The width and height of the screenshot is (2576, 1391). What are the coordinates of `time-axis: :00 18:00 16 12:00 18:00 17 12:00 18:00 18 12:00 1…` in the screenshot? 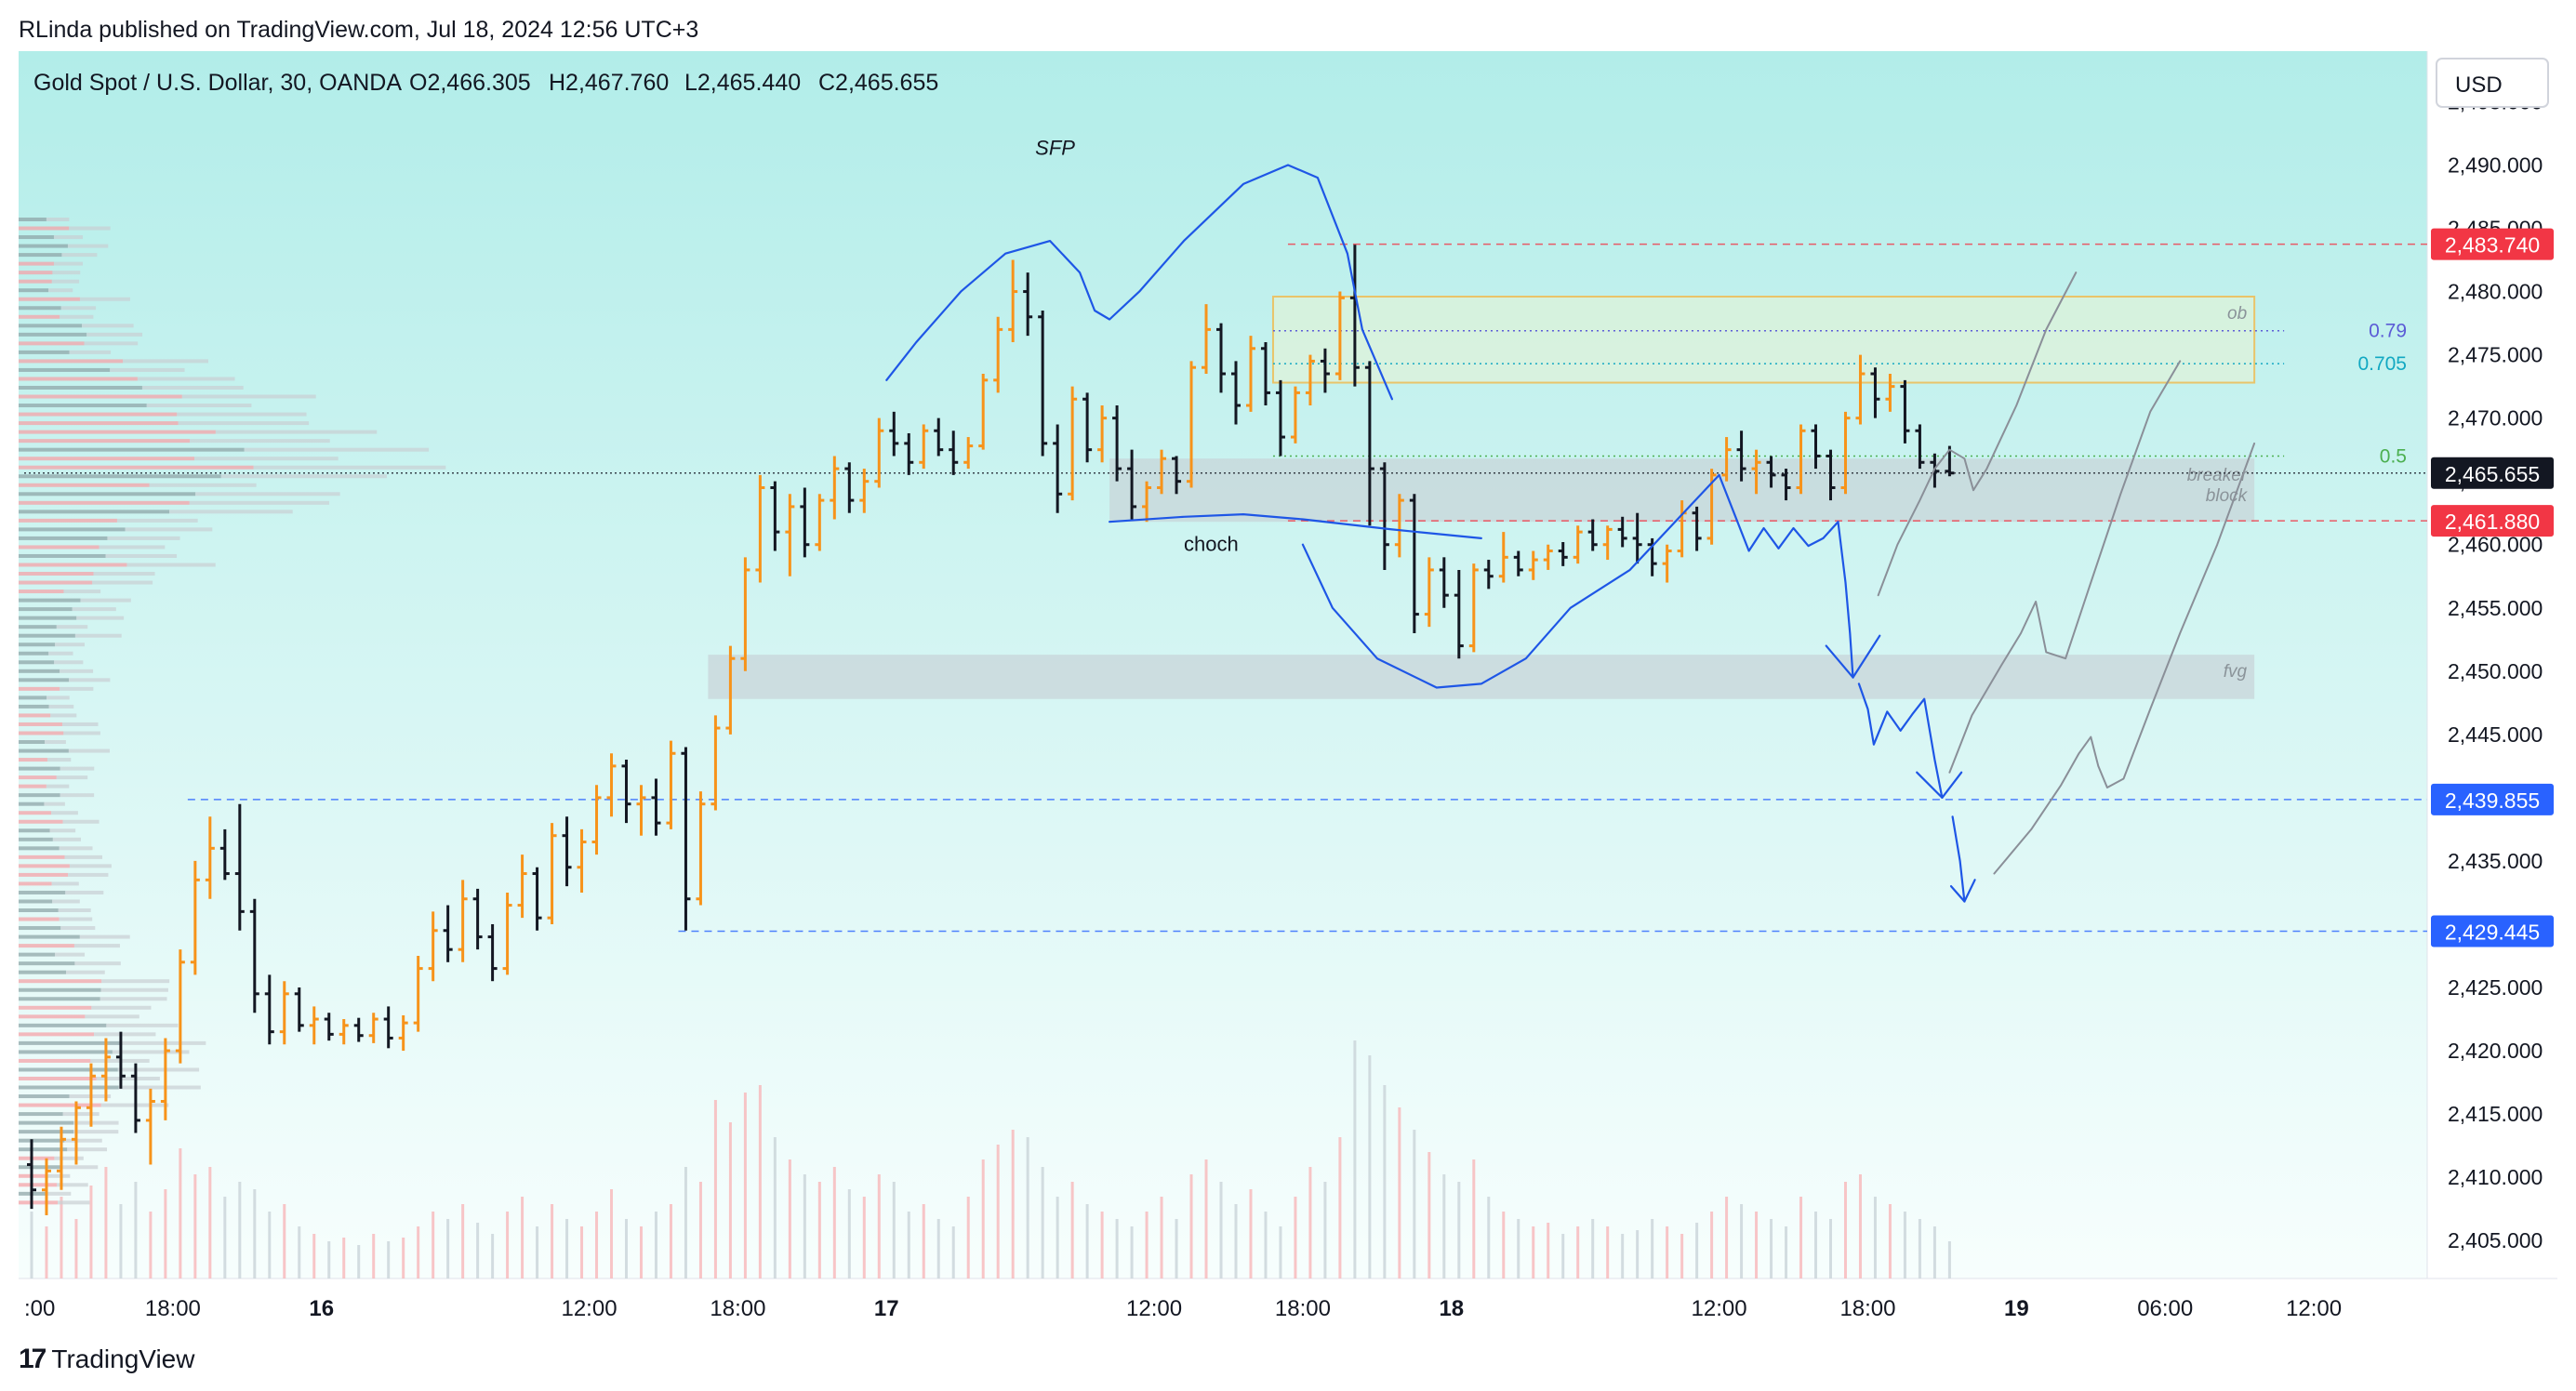 It's located at (1183, 1308).